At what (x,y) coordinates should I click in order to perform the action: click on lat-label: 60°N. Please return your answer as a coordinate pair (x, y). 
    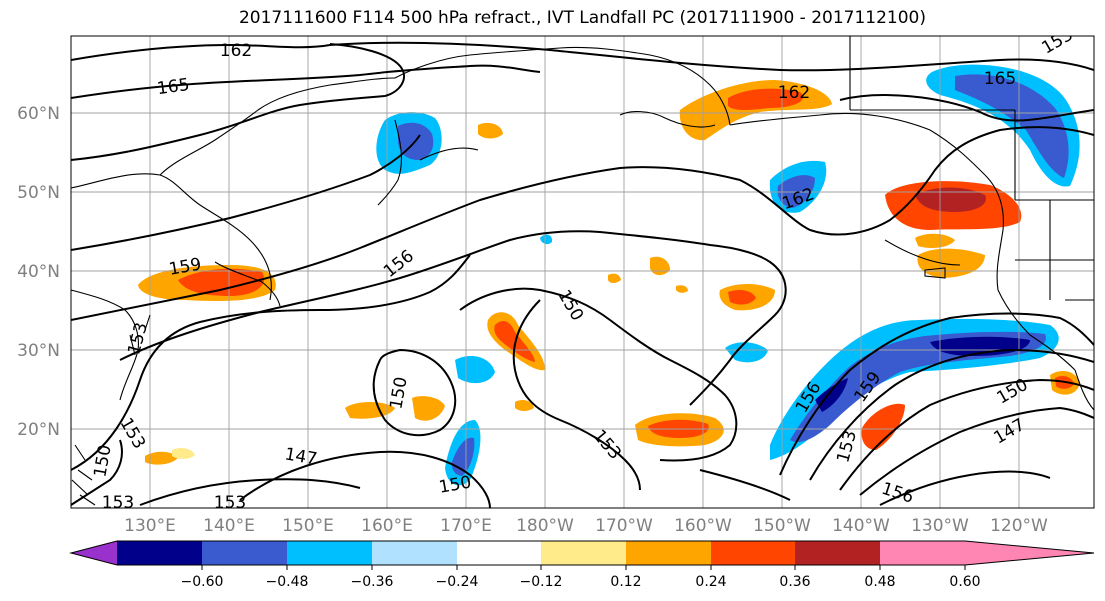
    Looking at the image, I should click on (38, 114).